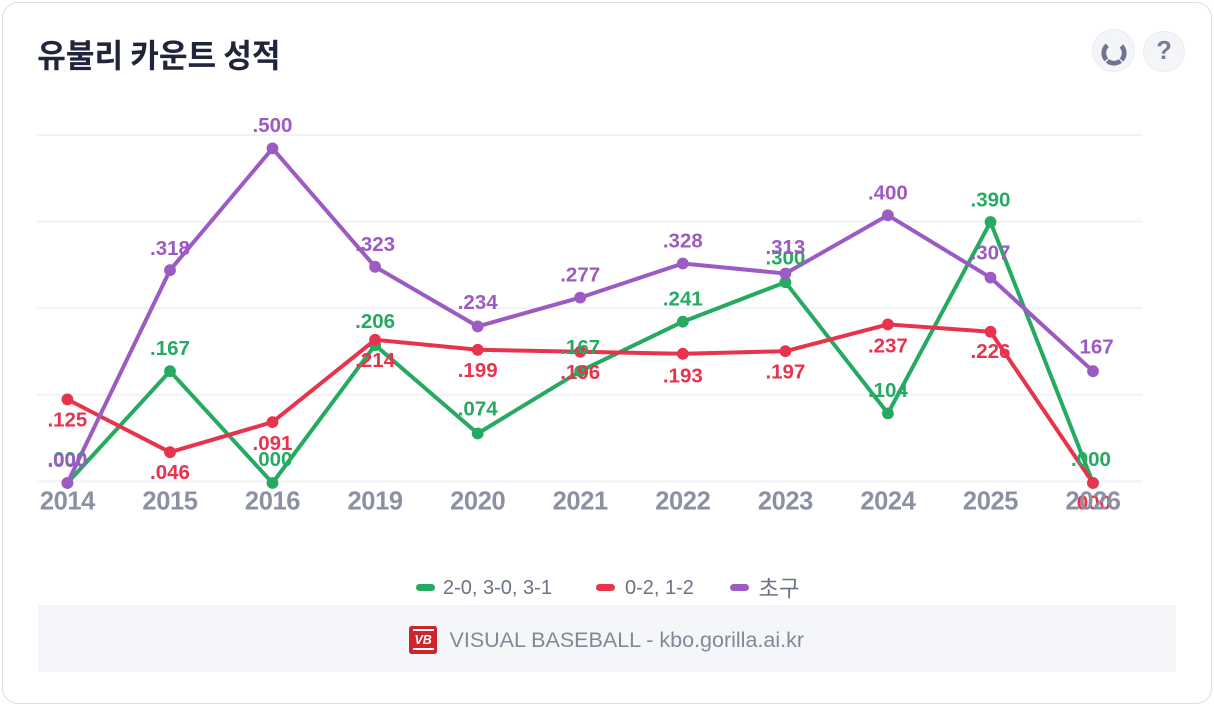 This screenshot has width=1214, height=708. Describe the element at coordinates (580, 372) in the screenshot. I see `svg-text: .196` at that location.